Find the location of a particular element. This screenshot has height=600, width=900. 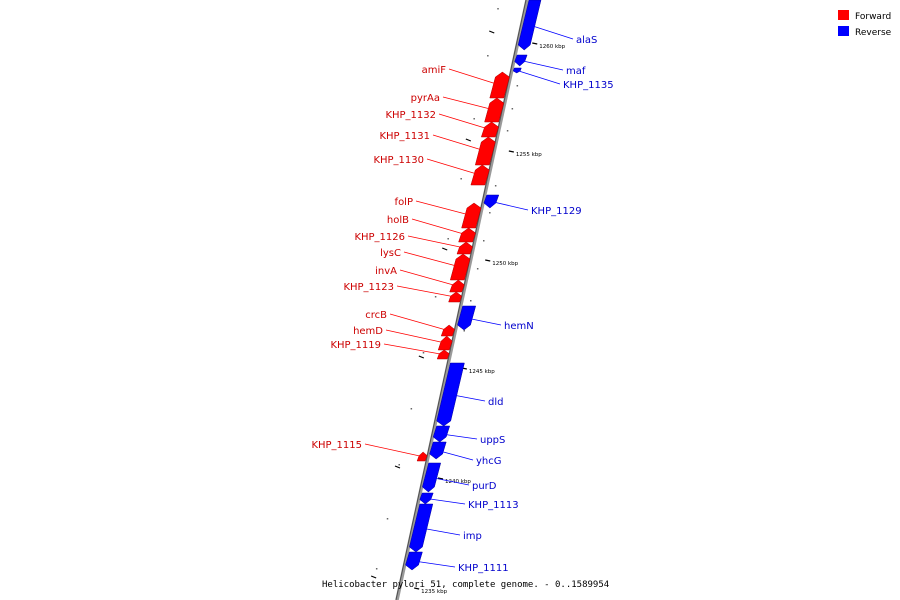

gene-label-pyraa: pyrAa is located at coordinates (425, 98).